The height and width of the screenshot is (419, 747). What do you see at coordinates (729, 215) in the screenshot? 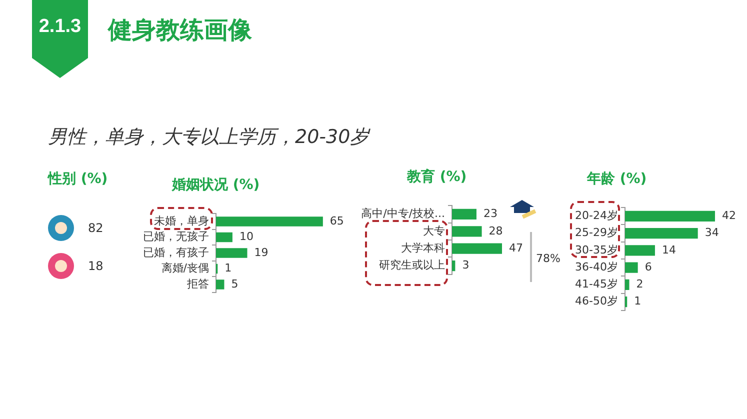
I see `data-label: 42` at bounding box center [729, 215].